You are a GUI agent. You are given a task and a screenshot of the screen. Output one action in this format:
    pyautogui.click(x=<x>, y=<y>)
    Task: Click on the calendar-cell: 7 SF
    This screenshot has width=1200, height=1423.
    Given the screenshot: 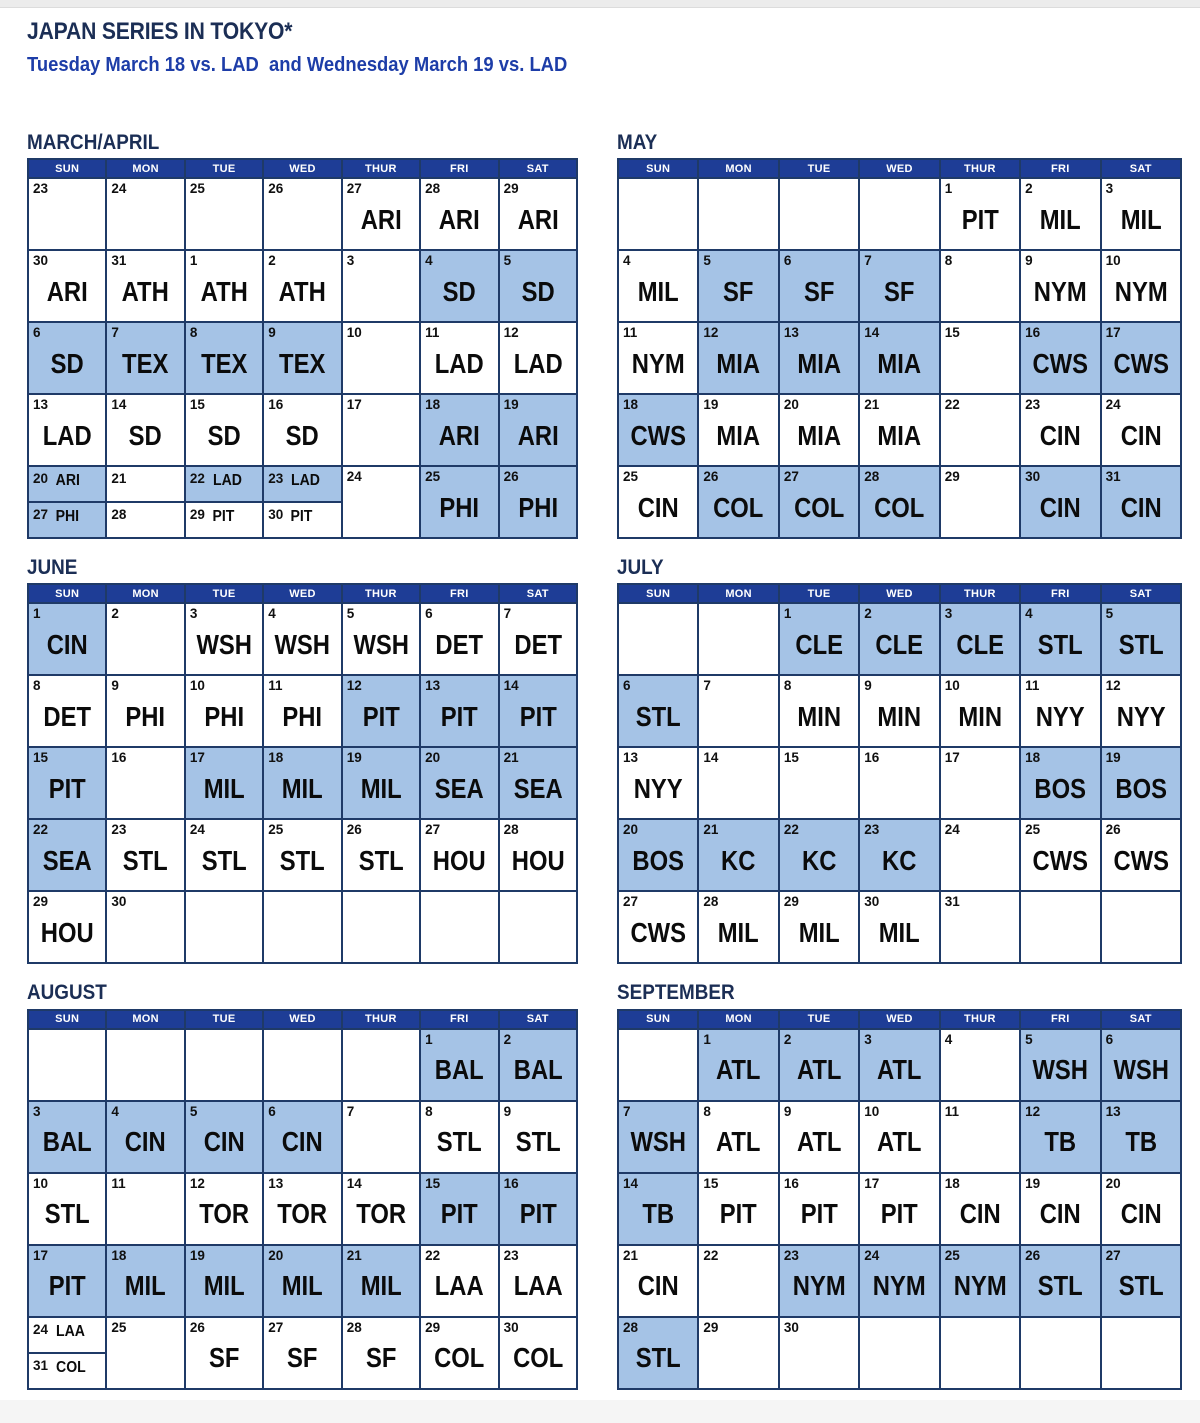 What is the action you would take?
    pyautogui.click(x=899, y=286)
    